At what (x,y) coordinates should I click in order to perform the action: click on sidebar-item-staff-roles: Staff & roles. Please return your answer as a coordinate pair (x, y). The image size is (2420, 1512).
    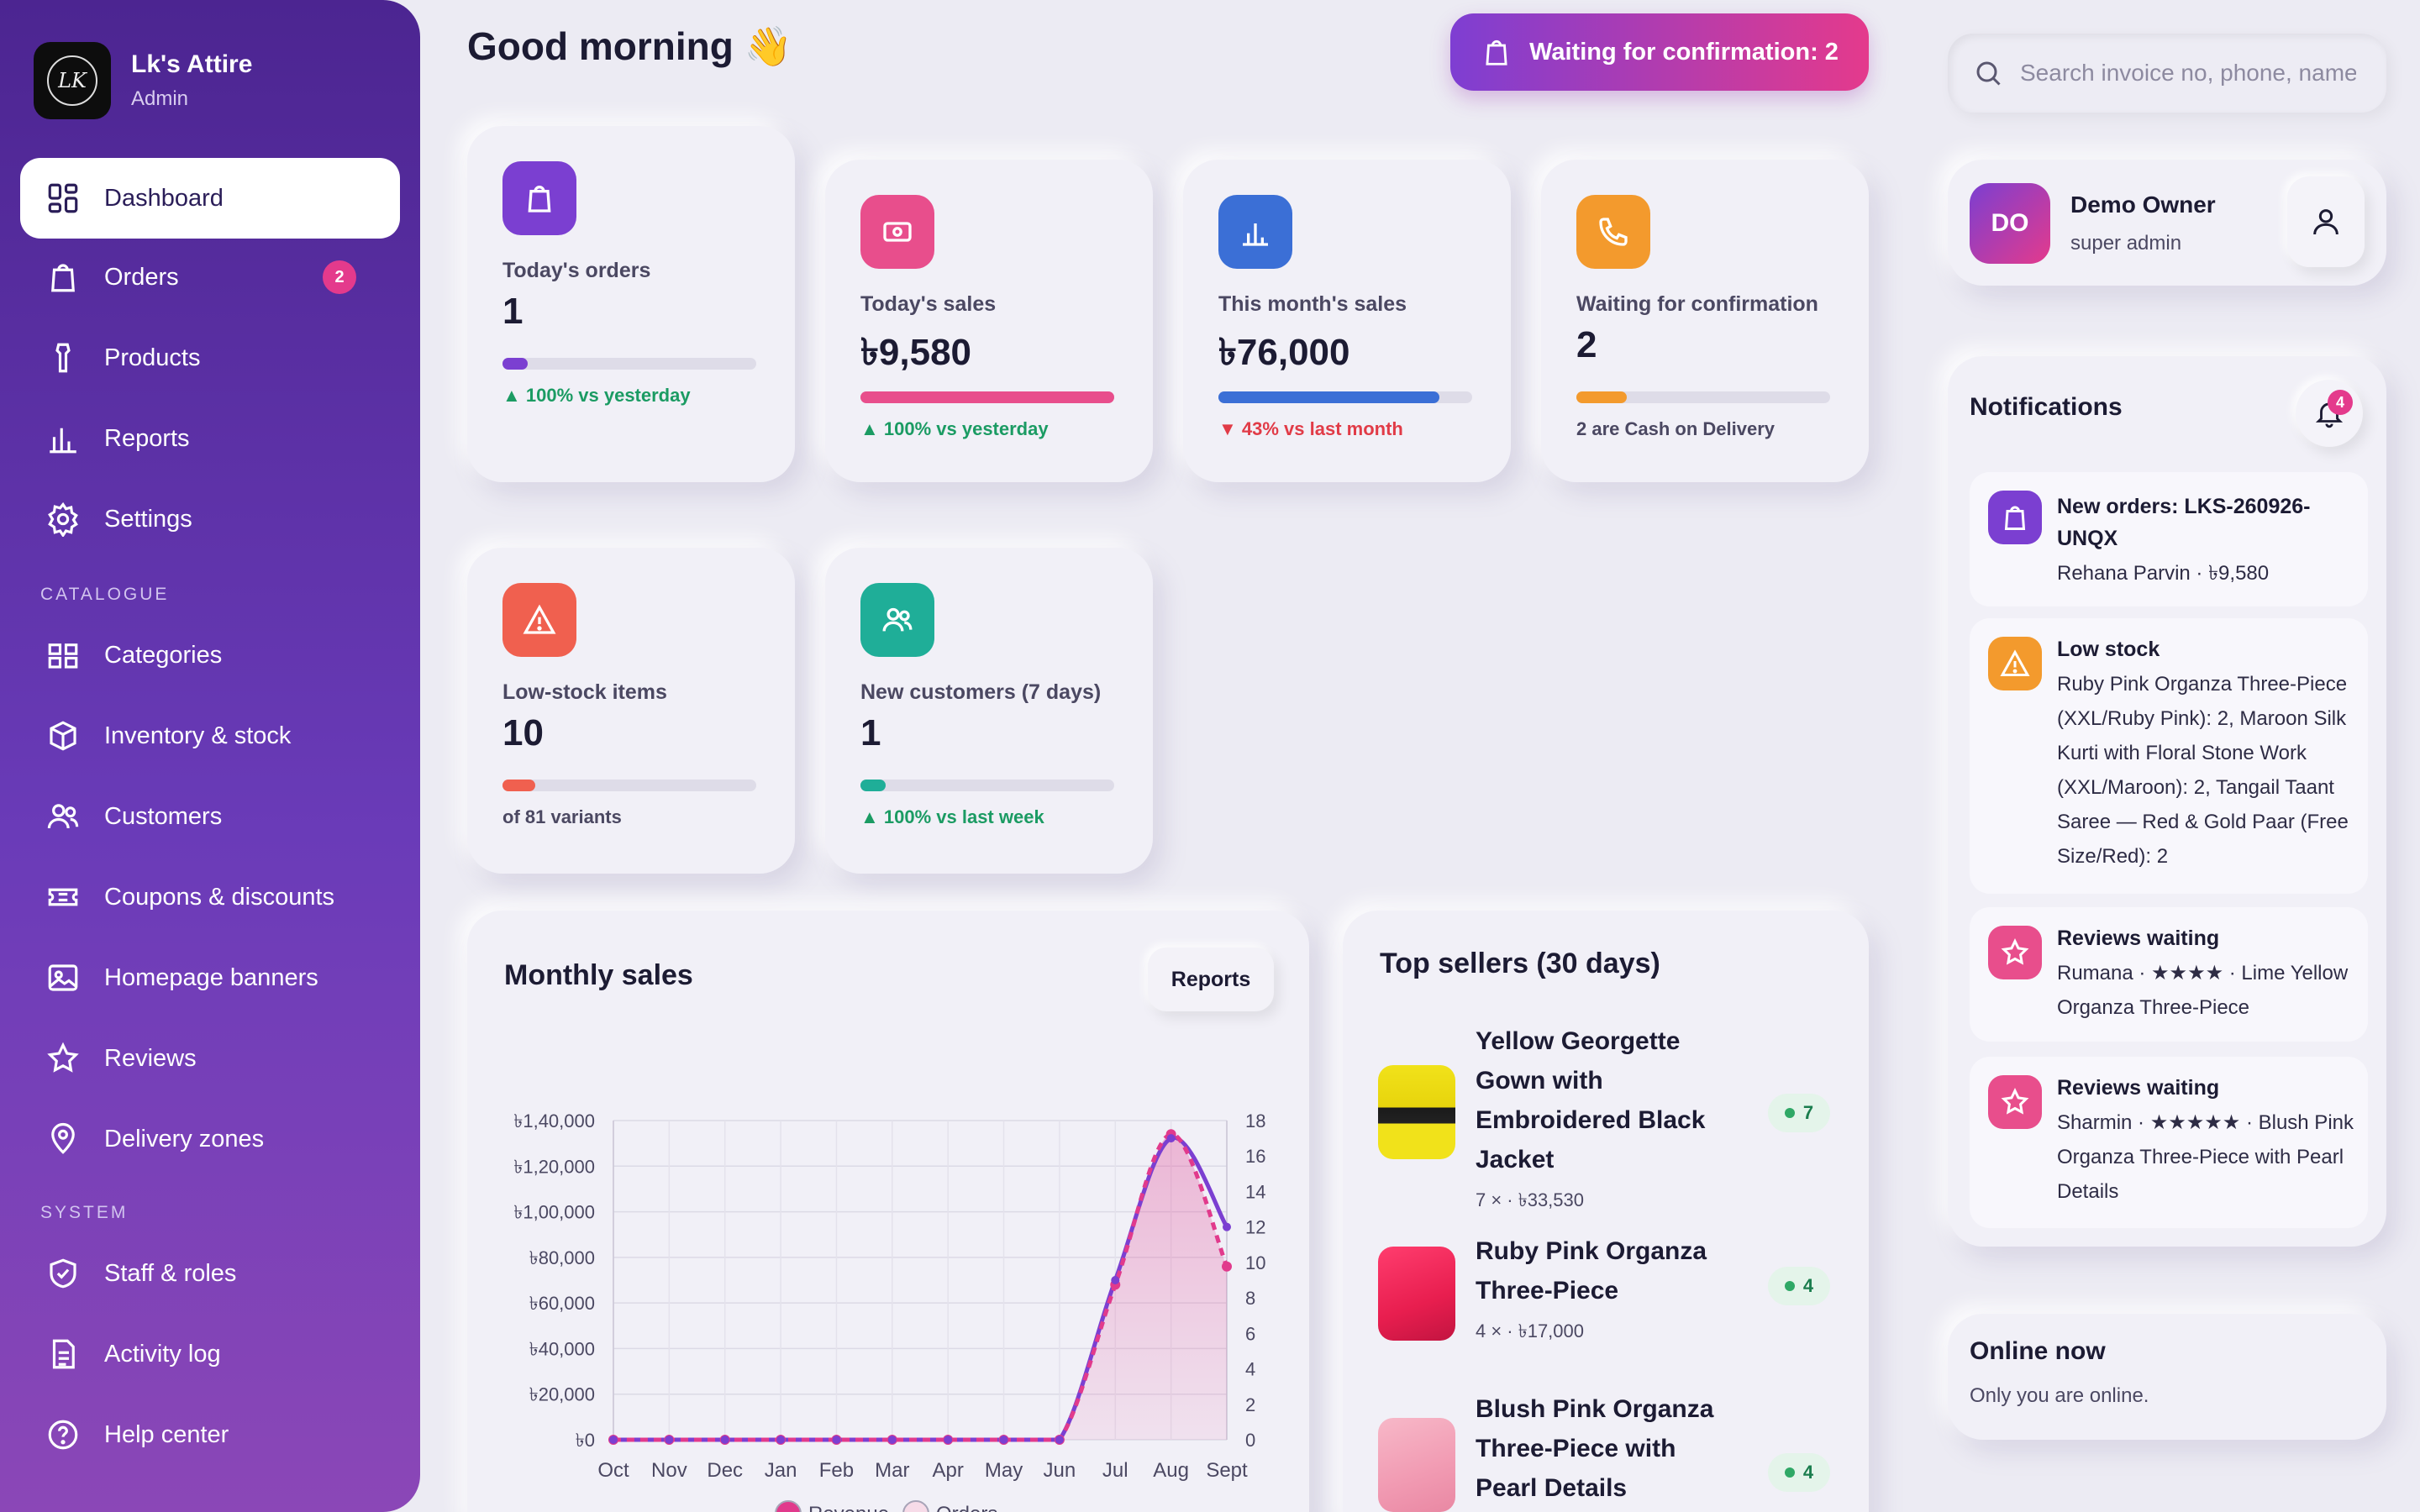
    Looking at the image, I should click on (210, 1273).